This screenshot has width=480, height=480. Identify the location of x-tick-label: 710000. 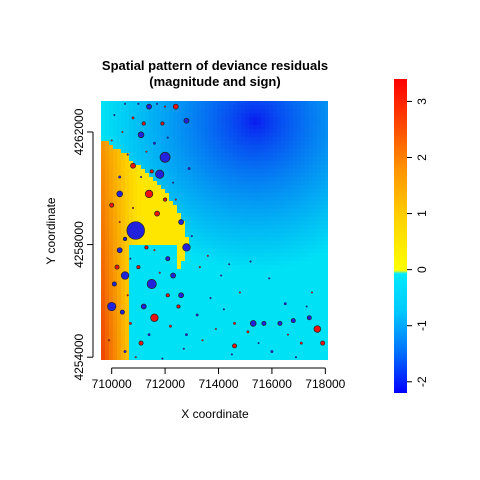
(112, 384).